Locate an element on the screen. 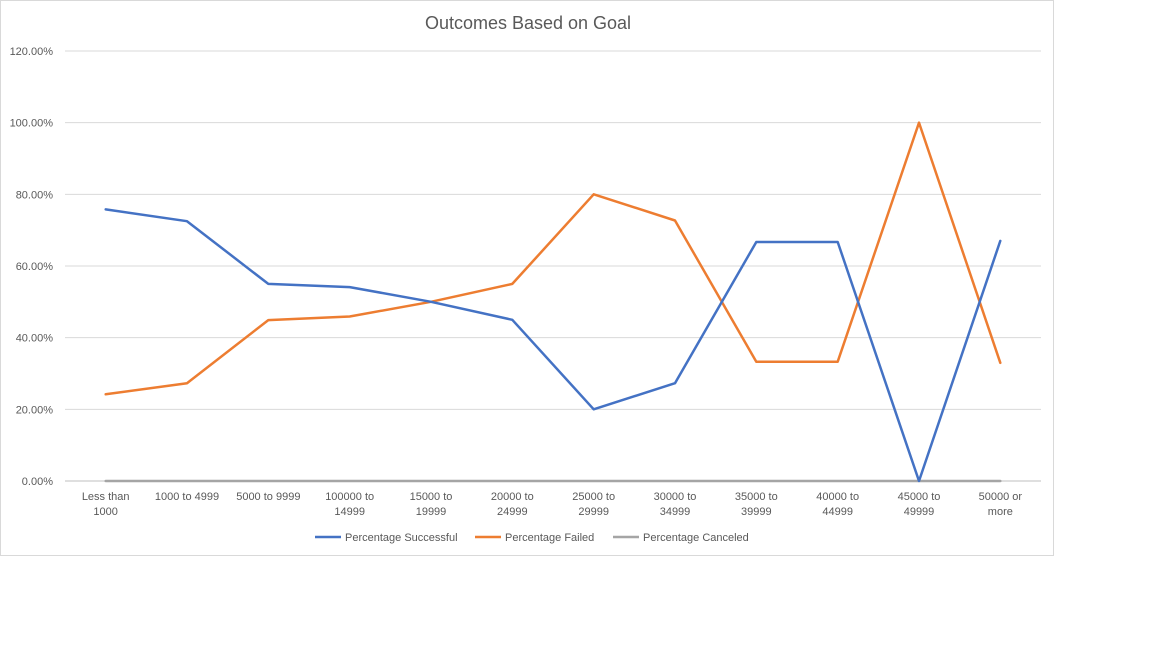  x-tick-label: 45000 to 49999 is located at coordinates (919, 504).